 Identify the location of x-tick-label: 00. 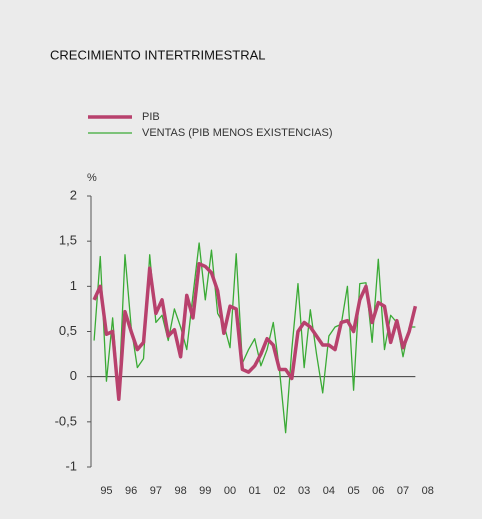
(230, 491).